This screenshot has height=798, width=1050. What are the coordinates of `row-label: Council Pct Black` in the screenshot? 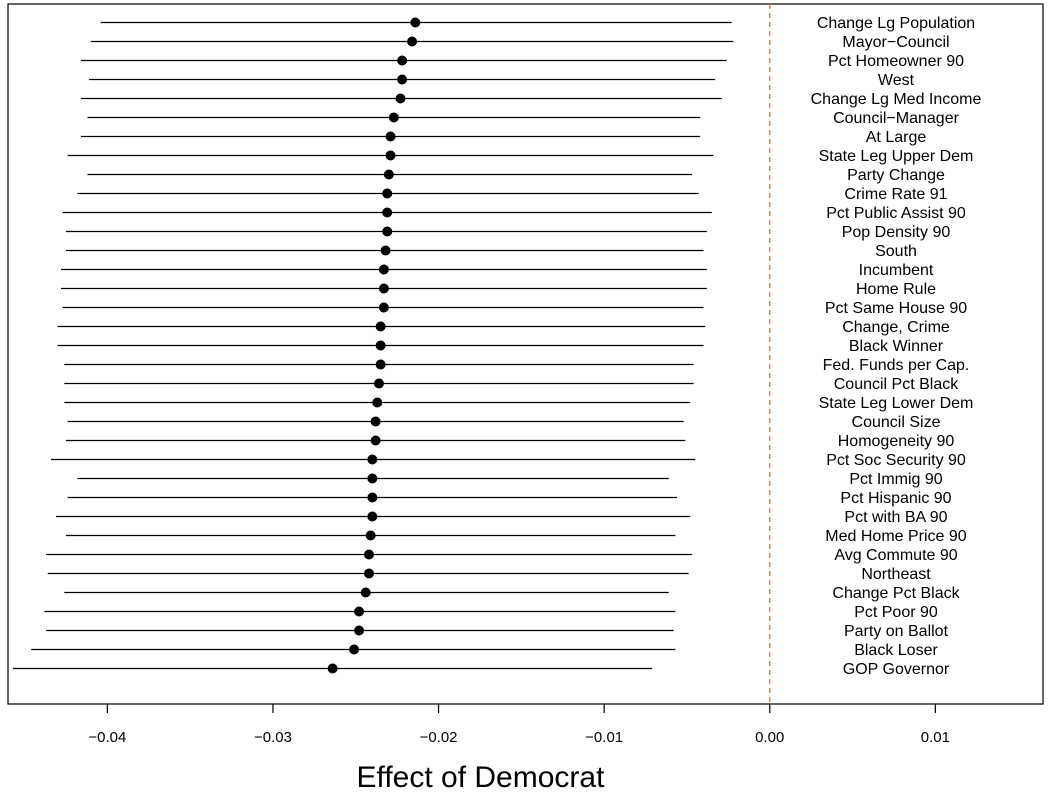 It's located at (896, 384).